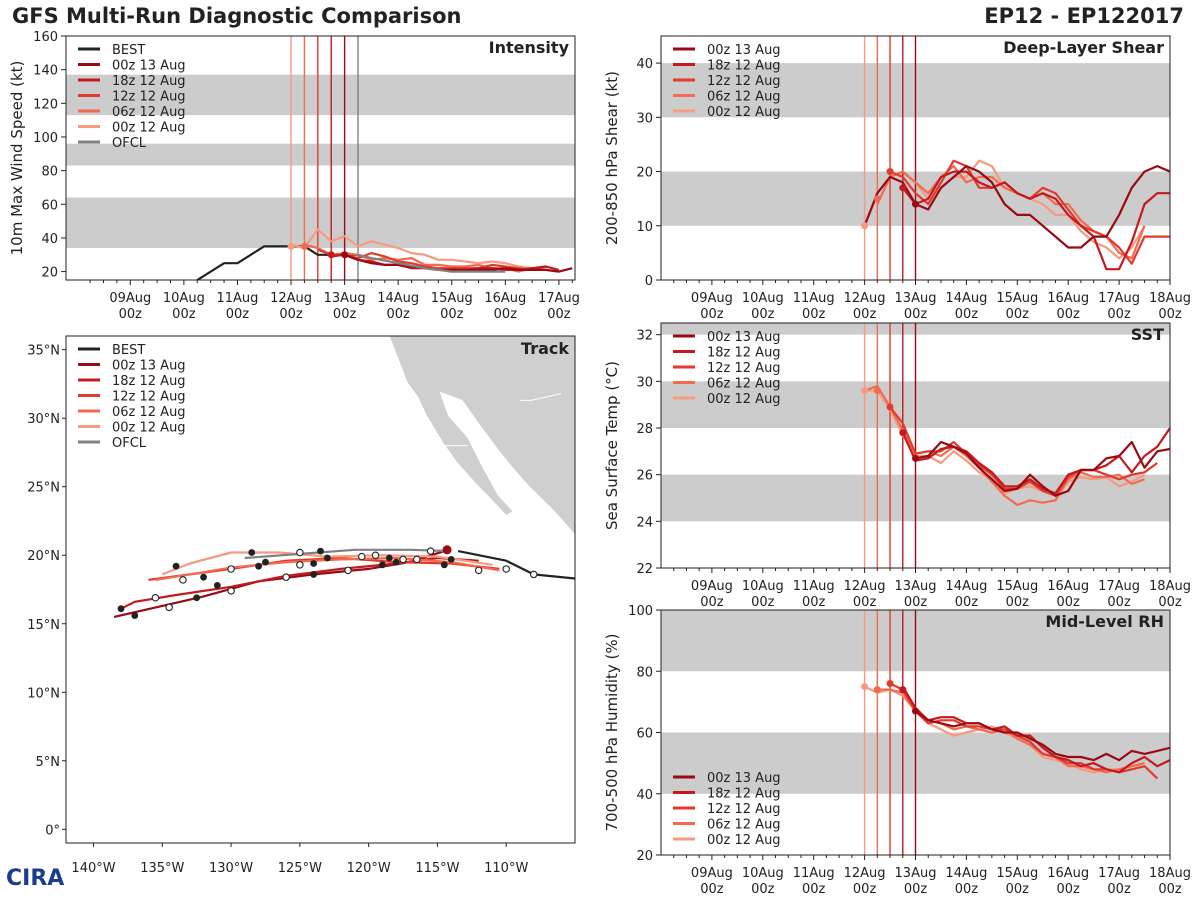  Describe the element at coordinates (763, 314) in the screenshot. I see `shear-xtick-sublabel-1: 00z` at that location.